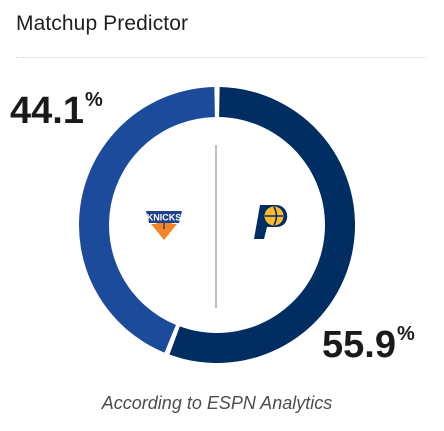 The image size is (444, 431). Describe the element at coordinates (102, 23) in the screenshot. I see `widget-title: Matchup Predictor` at that location.